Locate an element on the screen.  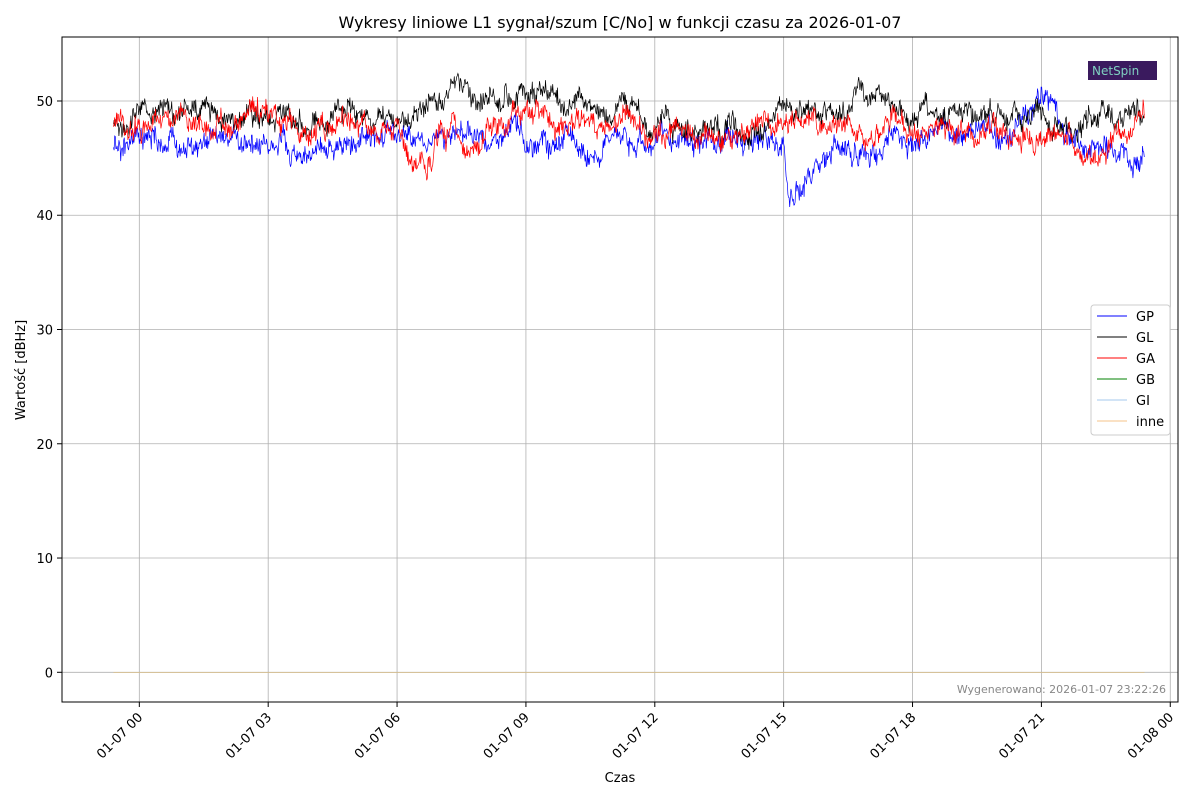
x-tick-label: 01-08 00 is located at coordinates (1151, 736).